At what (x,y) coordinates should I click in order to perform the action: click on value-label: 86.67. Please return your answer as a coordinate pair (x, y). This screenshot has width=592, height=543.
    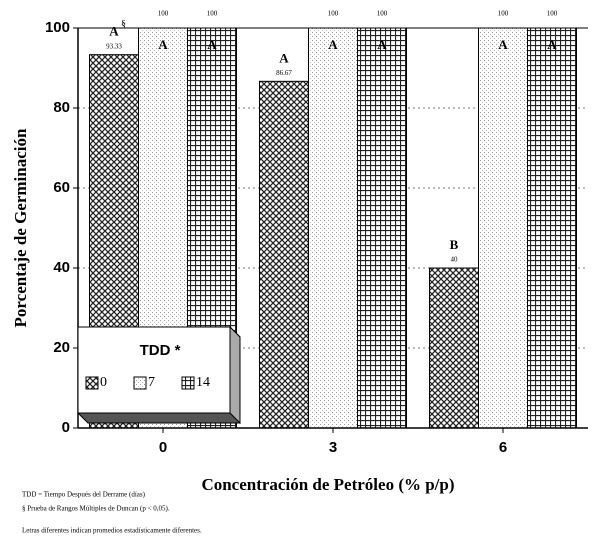
    Looking at the image, I should click on (284, 73).